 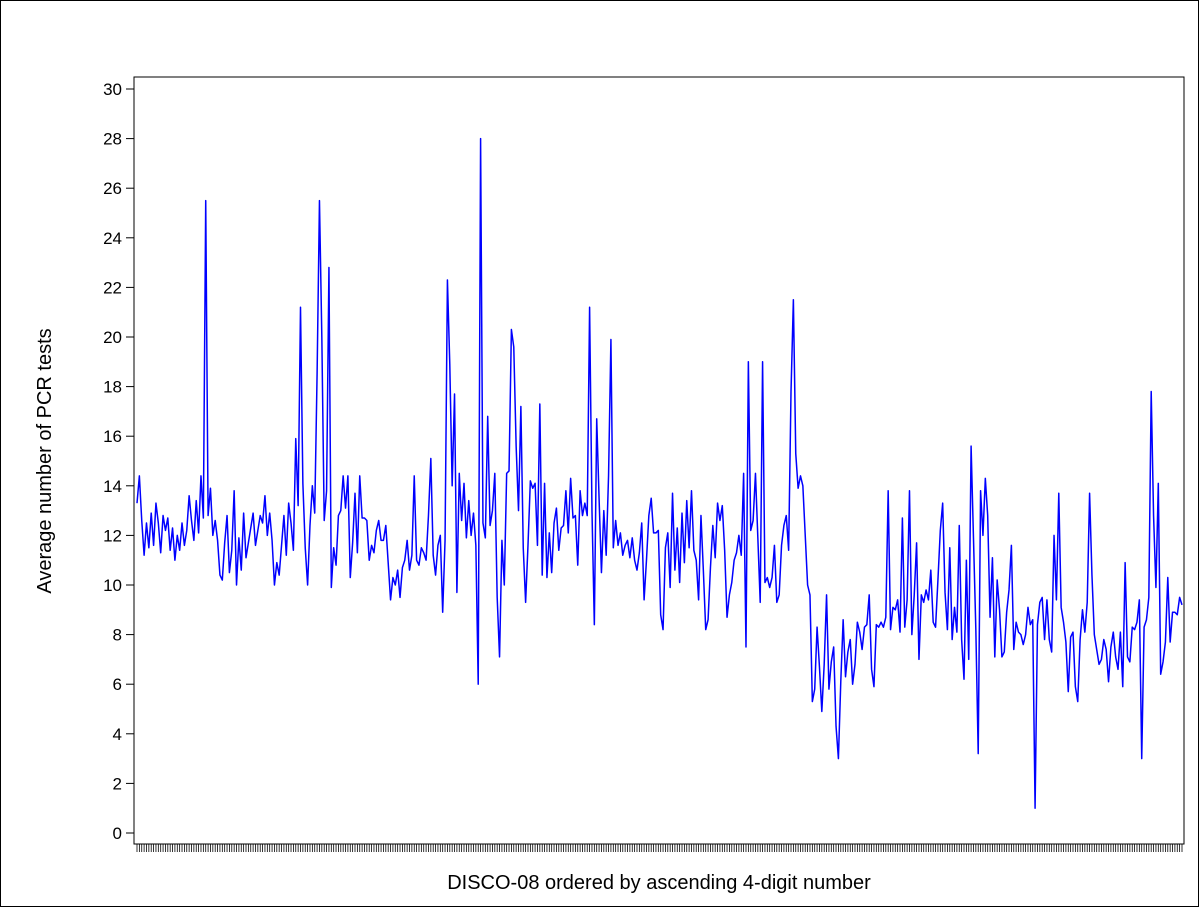 I want to click on x-axis-ticks, so click(x=659, y=848).